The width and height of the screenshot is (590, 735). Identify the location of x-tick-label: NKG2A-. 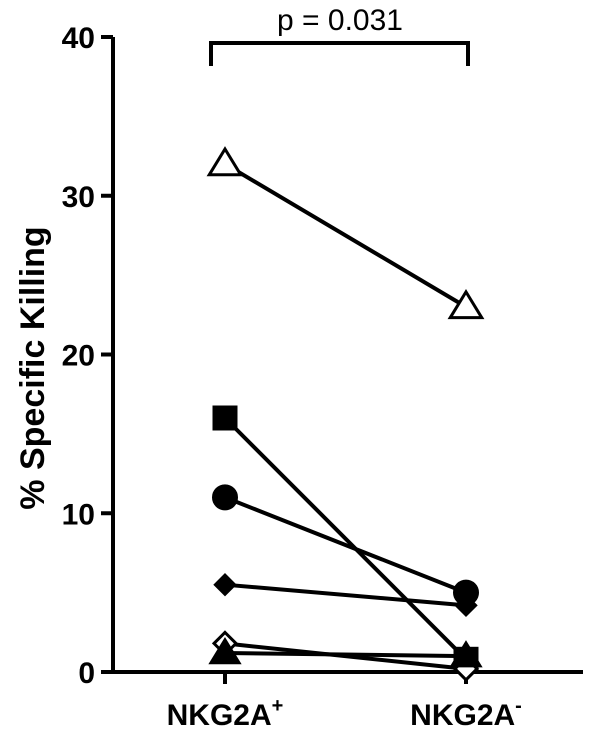
(466, 713).